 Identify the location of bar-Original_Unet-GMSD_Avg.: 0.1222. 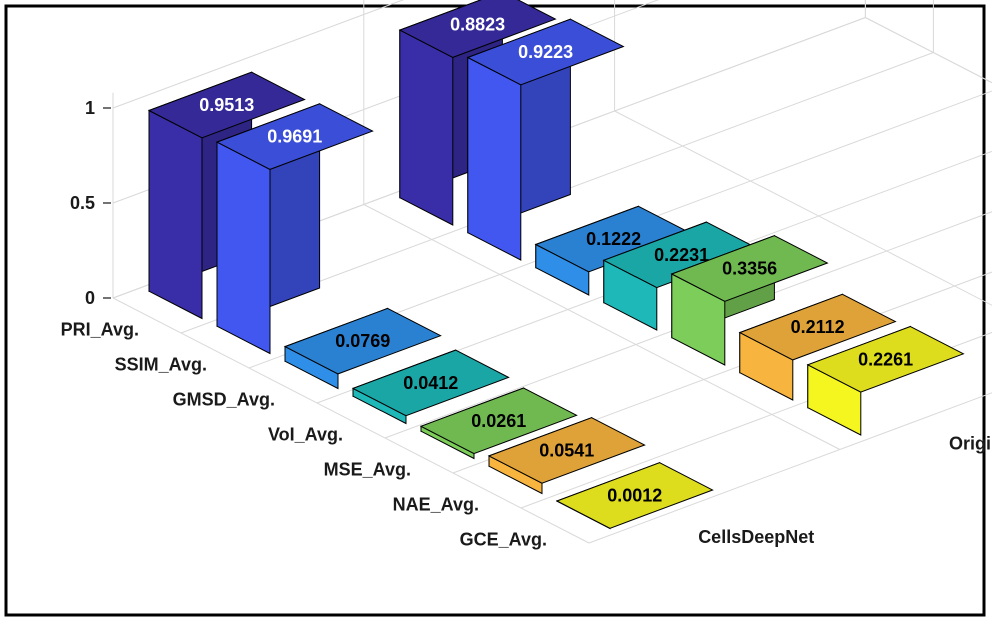
(613, 250).